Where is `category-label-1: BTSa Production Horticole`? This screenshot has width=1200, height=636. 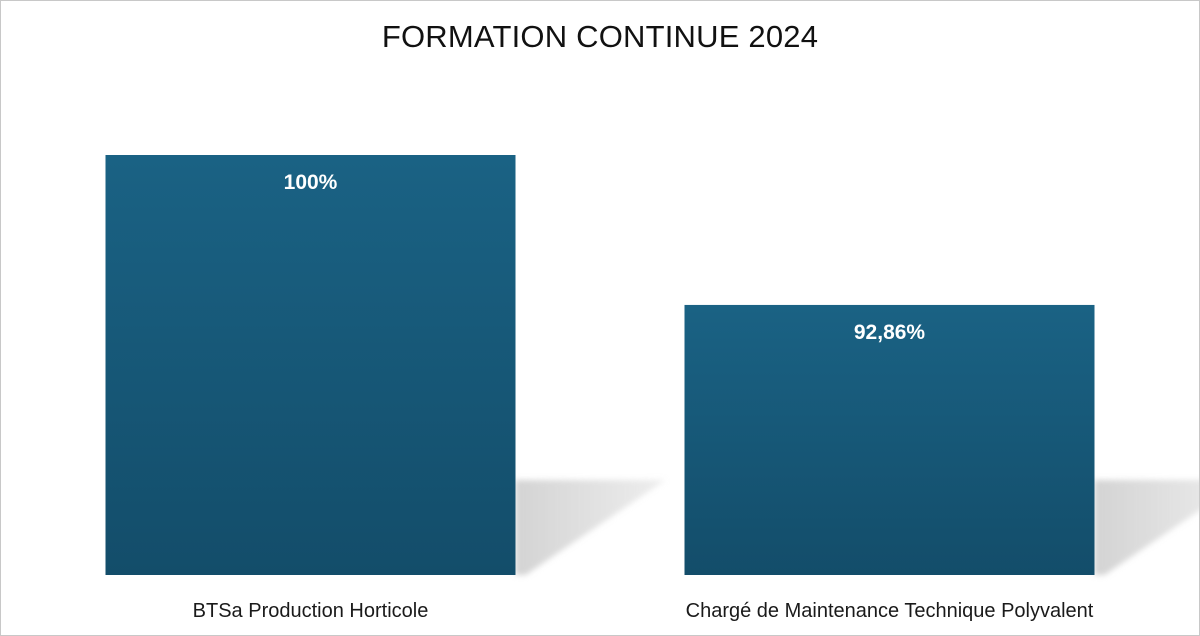
category-label-1: BTSa Production Horticole is located at coordinates (311, 611).